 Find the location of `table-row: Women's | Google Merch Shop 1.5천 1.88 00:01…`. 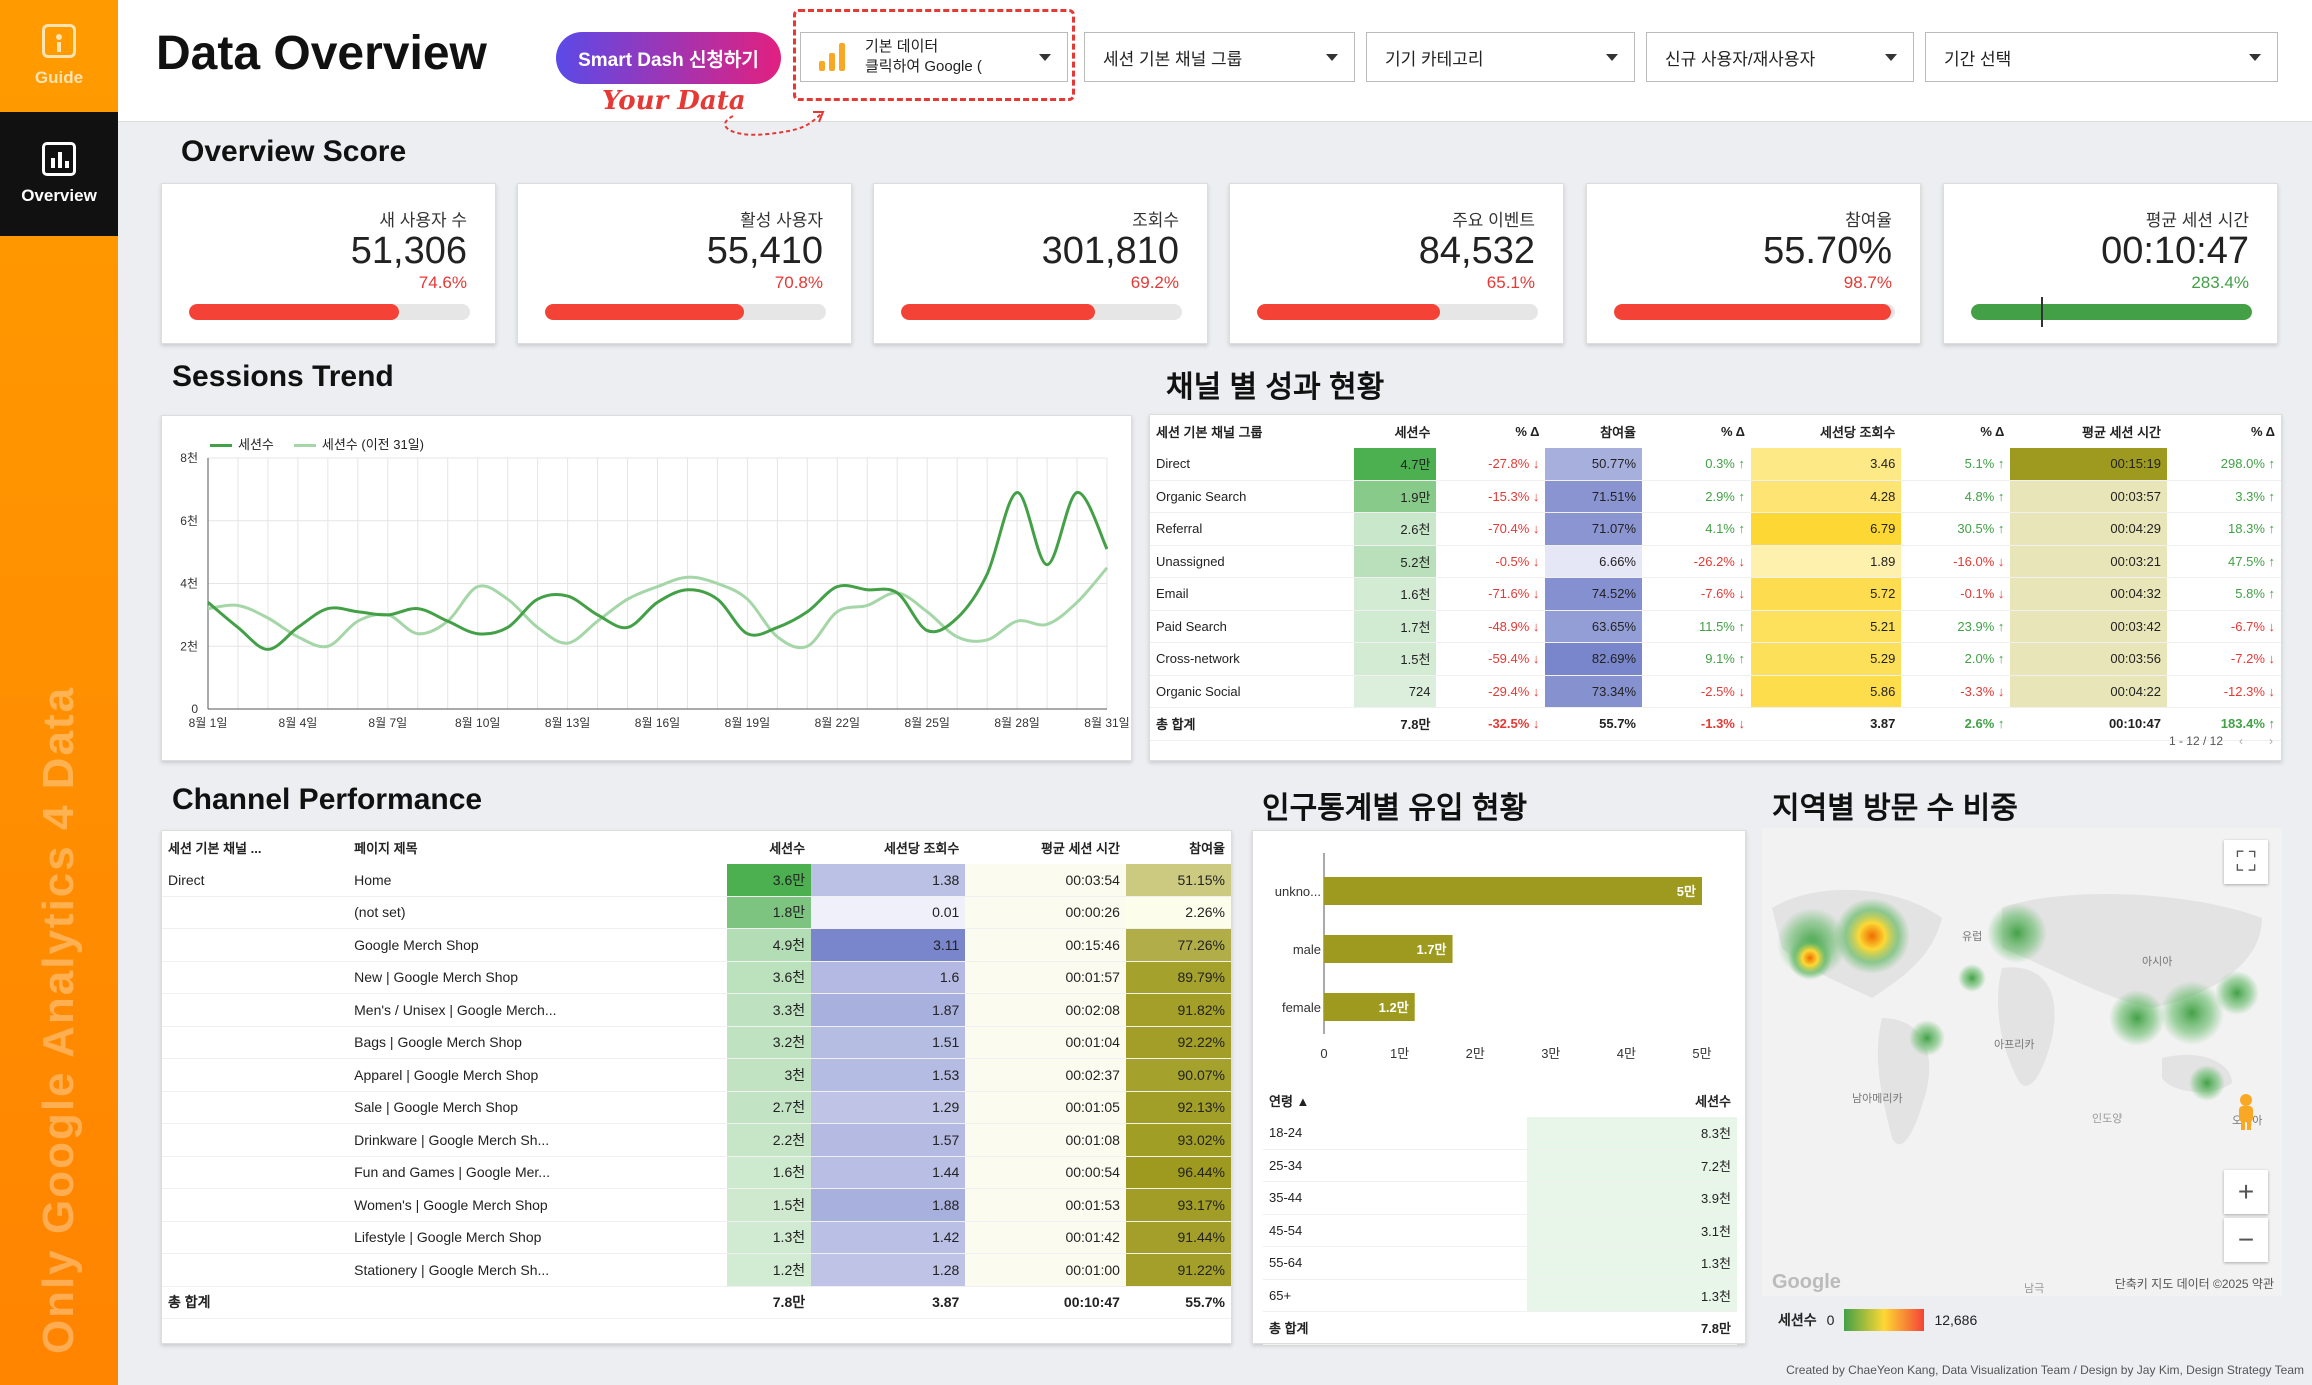

table-row: Women's | Google Merch Shop 1.5천 1.88 00:01… is located at coordinates (696, 1205).